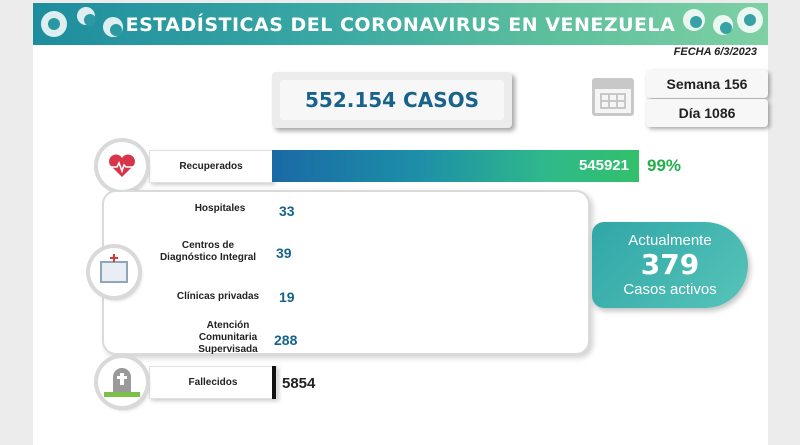  Describe the element at coordinates (274, 382) in the screenshot. I see `deaths-bar` at that location.